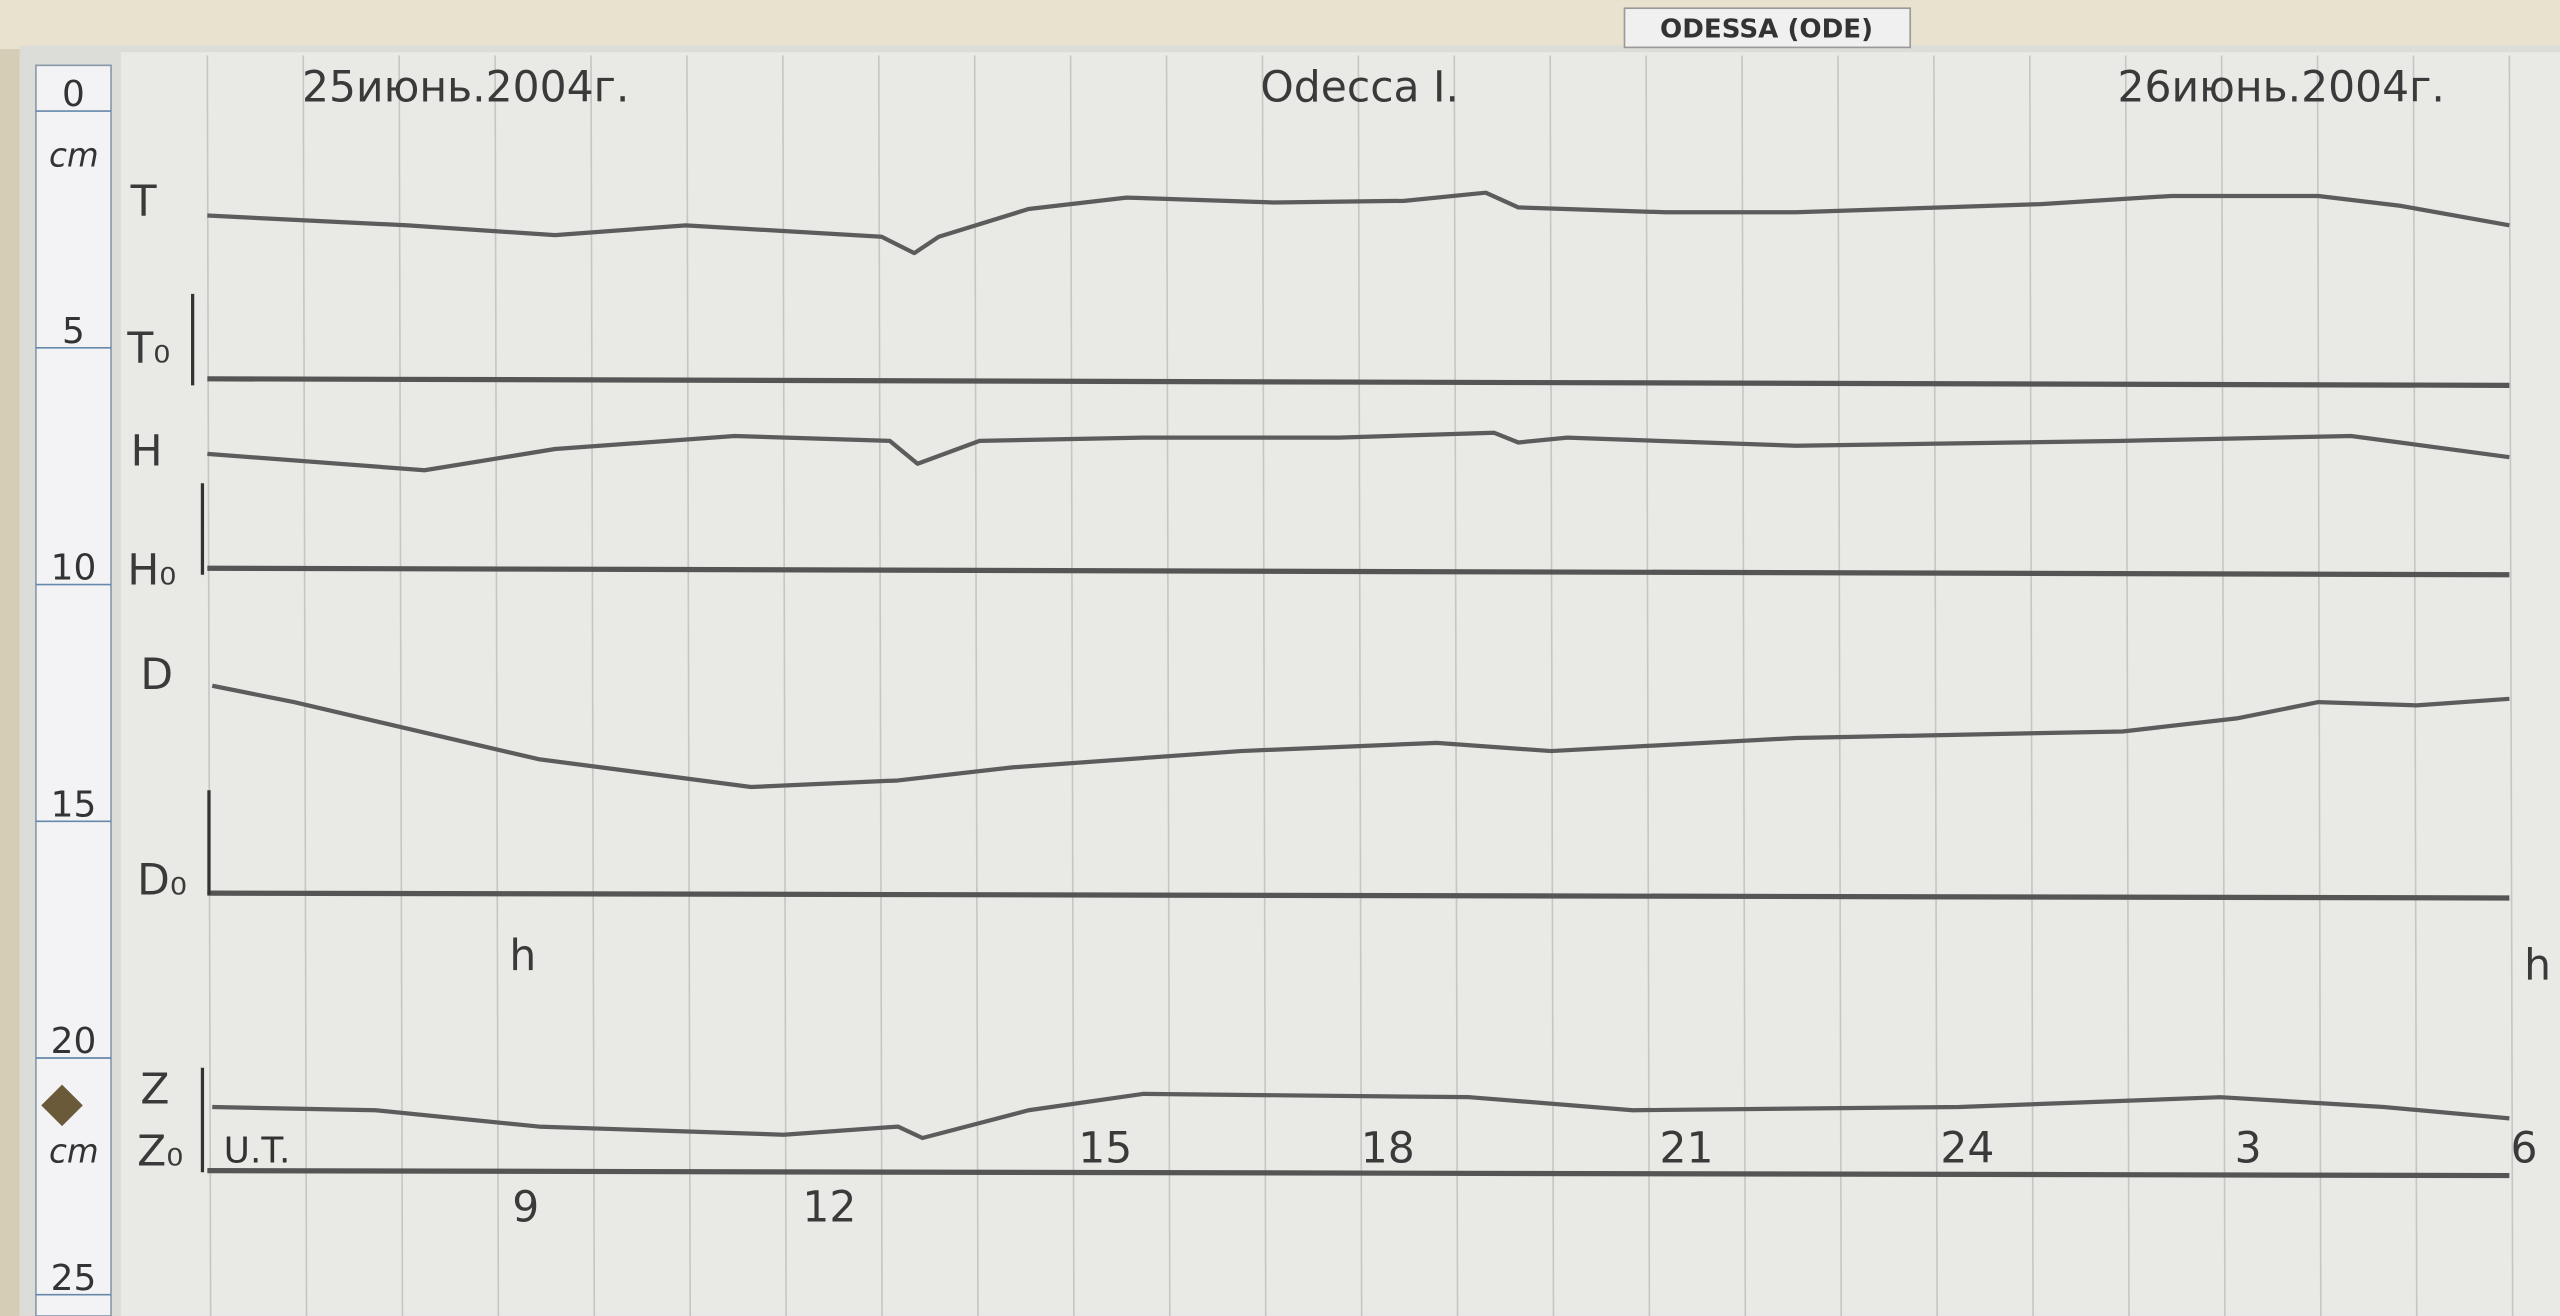 Image resolution: width=2560 pixels, height=1316 pixels. What do you see at coordinates (2524, 1148) in the screenshot?
I see `hour-label: 6` at bounding box center [2524, 1148].